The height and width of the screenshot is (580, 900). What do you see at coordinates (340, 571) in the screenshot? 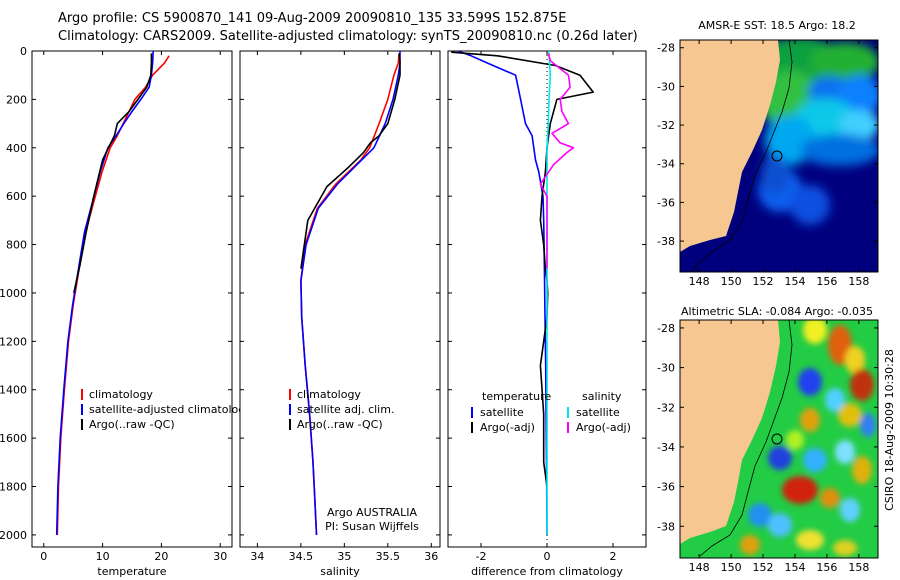
I see `salinity-xlabel: salinity` at bounding box center [340, 571].